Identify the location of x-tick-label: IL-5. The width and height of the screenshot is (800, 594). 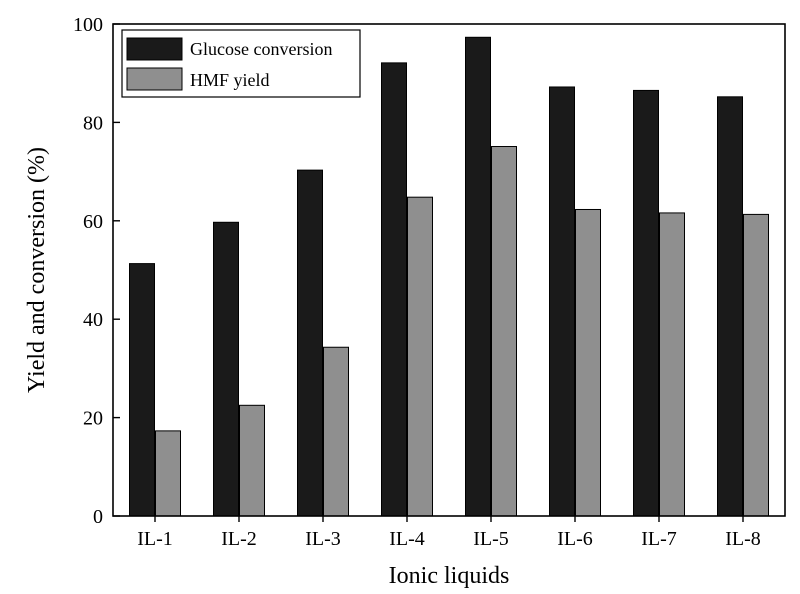
(491, 539).